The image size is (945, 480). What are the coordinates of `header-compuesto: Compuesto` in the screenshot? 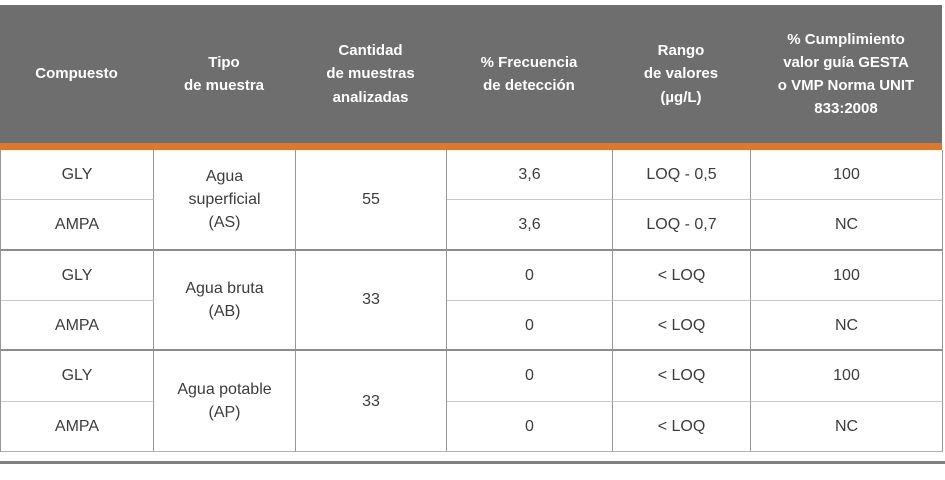 It's located at (76, 74).